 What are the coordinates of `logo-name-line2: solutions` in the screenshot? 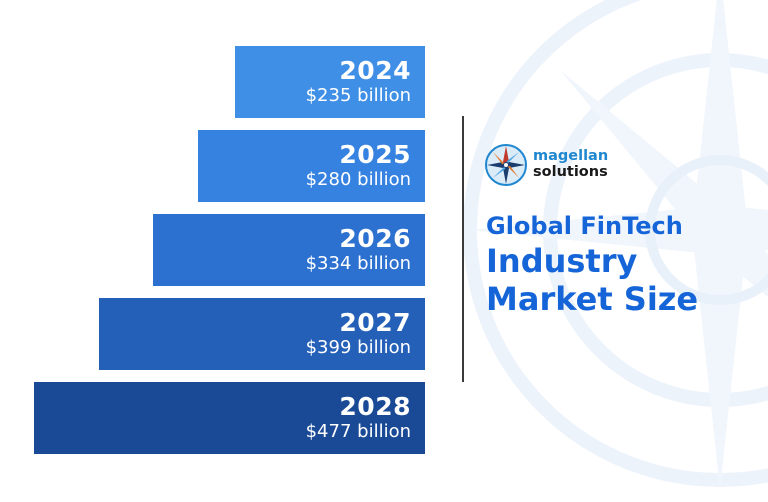 It's located at (570, 172).